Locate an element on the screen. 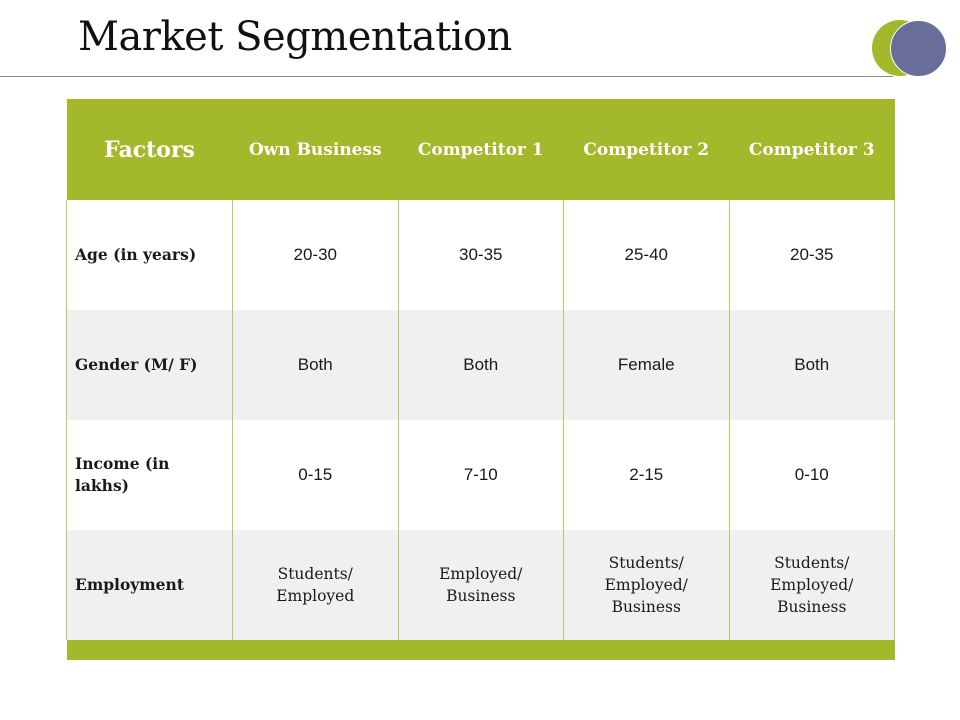 Image resolution: width=960 pixels, height=720 pixels. table-row-income: Income (in lakhs) 0-15 7-10 2-15 0-10 is located at coordinates (480, 475).